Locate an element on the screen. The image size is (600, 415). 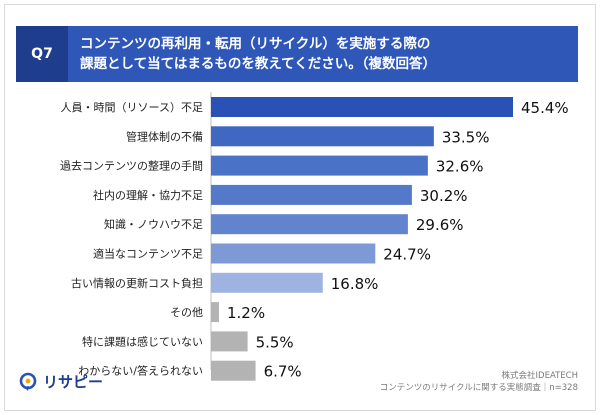
brand-logo: リサピー is located at coordinates (60, 381).